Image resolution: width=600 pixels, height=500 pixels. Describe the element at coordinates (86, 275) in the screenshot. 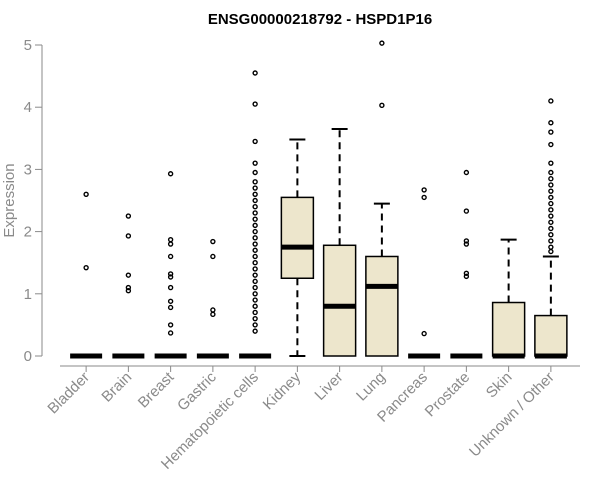

I see `box-bladder` at that location.